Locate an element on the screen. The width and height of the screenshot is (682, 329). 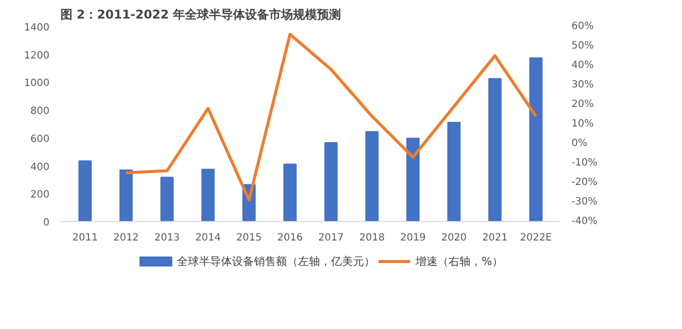
y-tick-label: 200 is located at coordinates (40, 195).